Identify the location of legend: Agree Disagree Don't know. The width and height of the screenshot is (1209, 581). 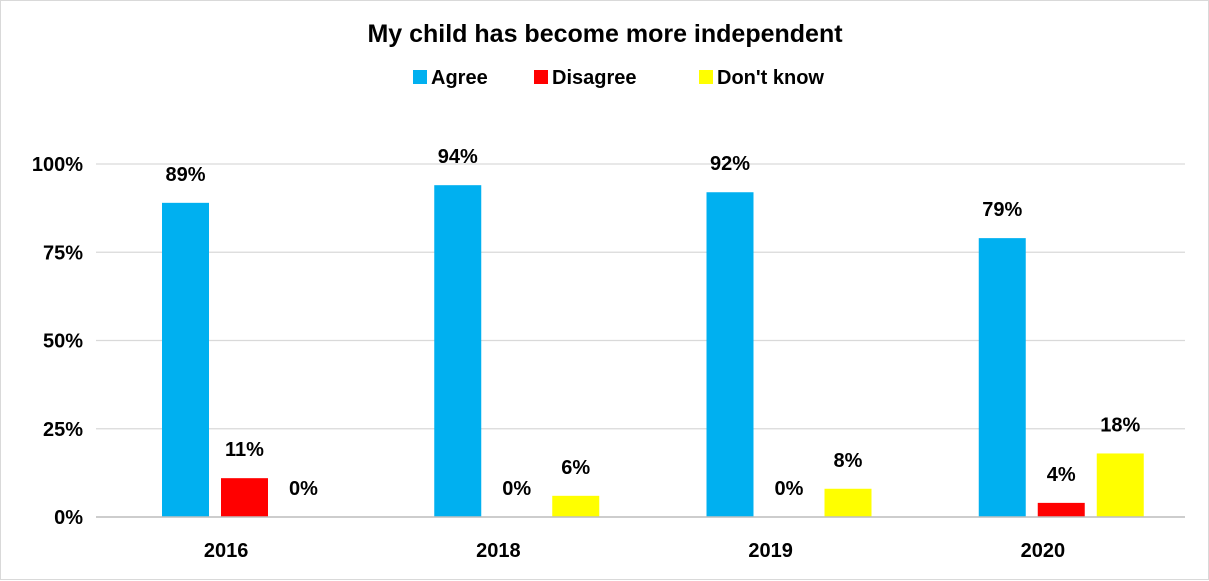
(618, 78).